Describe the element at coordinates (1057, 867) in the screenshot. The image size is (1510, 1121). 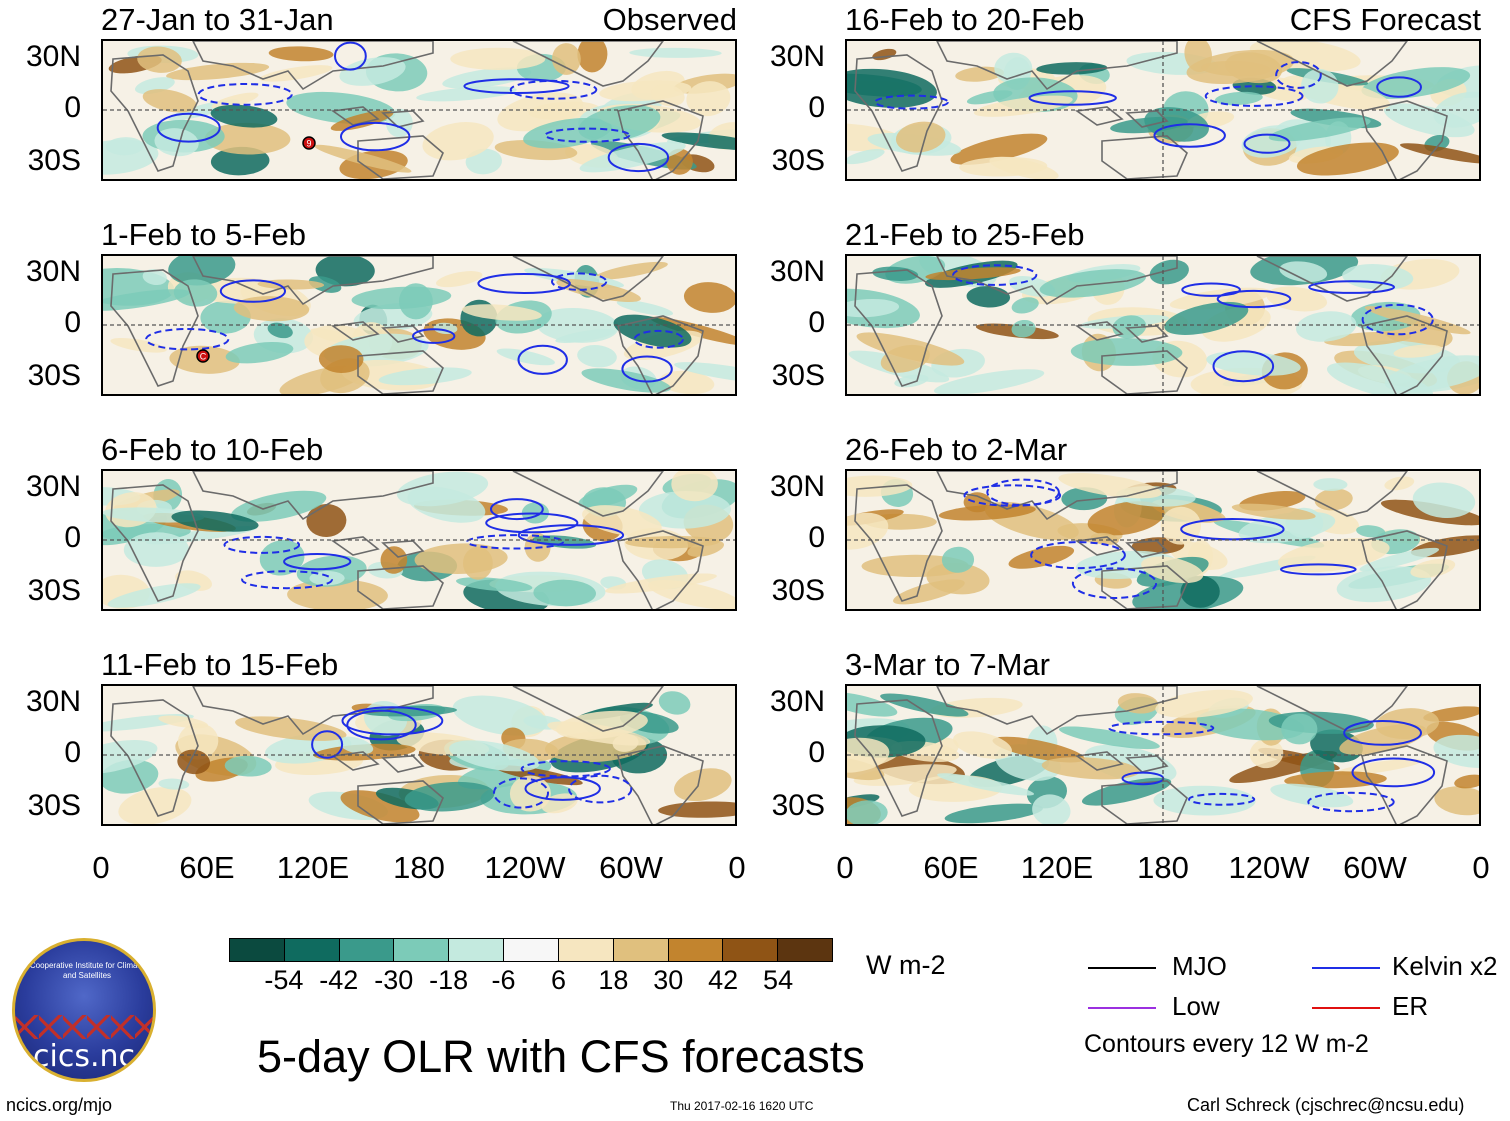
I see `longitude-label: 120E` at that location.